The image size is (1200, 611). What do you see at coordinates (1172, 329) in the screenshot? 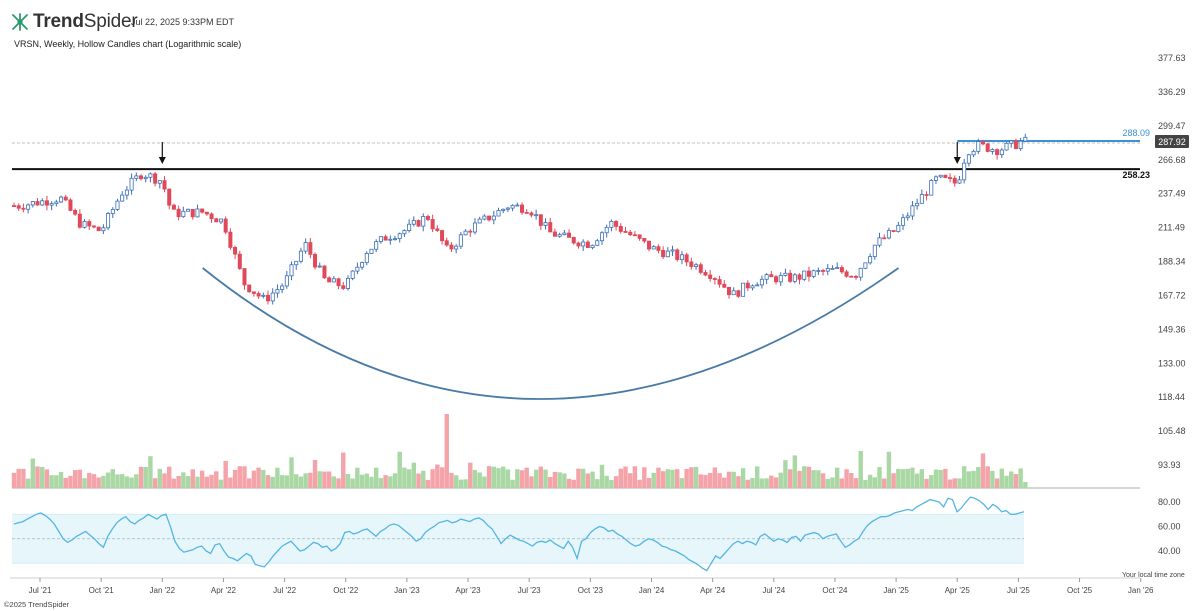
I see `price-tick-label: 149.36` at bounding box center [1172, 329].